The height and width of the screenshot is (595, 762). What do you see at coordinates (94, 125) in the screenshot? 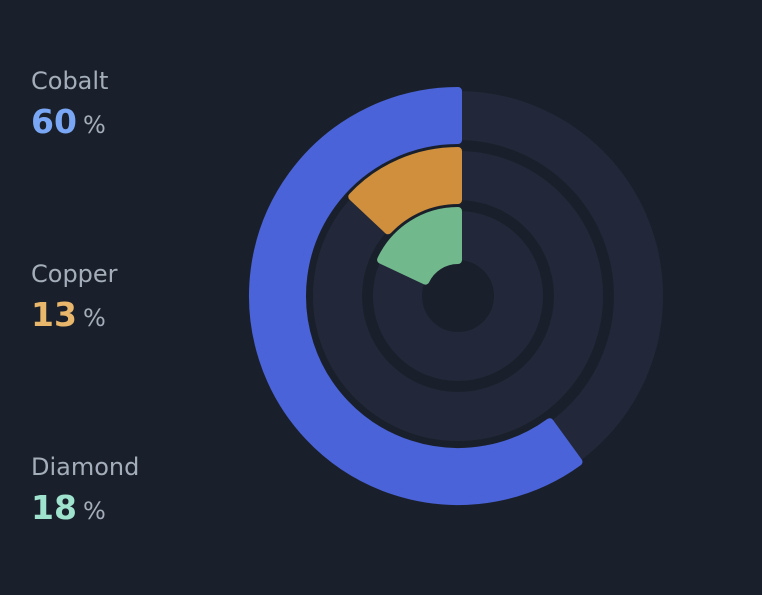
I see `legend-unit-cobalt: %` at bounding box center [94, 125].